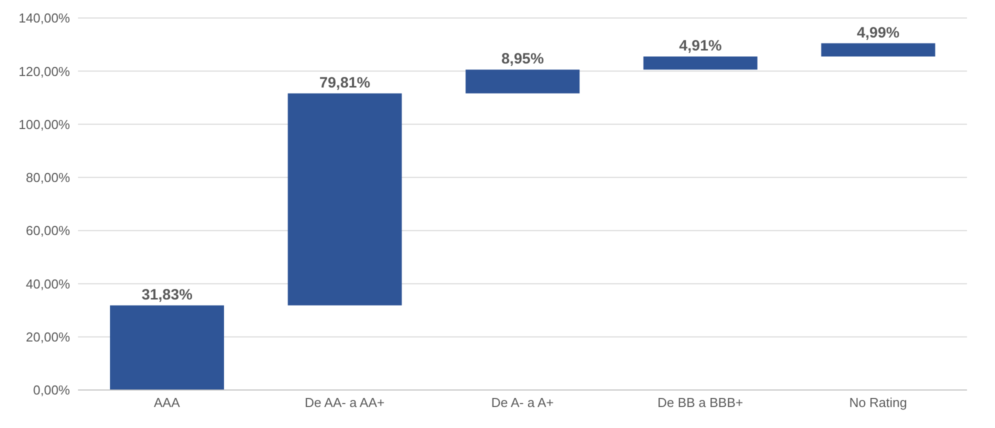  What do you see at coordinates (167, 295) in the screenshot?
I see `data-label: 31,83%` at bounding box center [167, 295].